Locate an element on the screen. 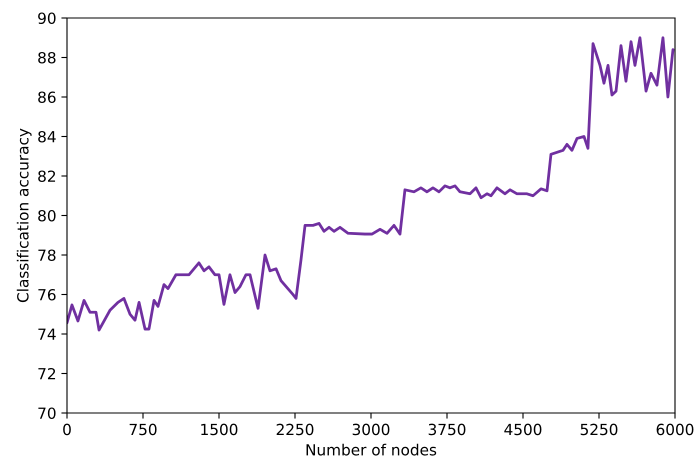 The height and width of the screenshot is (470, 695). x-tick-label: 2250 is located at coordinates (295, 430).